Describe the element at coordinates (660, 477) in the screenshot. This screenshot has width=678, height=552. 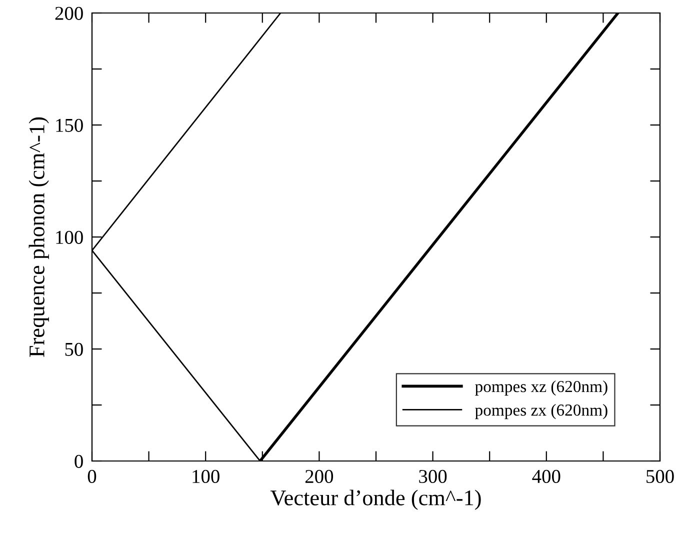
I see `x-tick-label: 500` at that location.